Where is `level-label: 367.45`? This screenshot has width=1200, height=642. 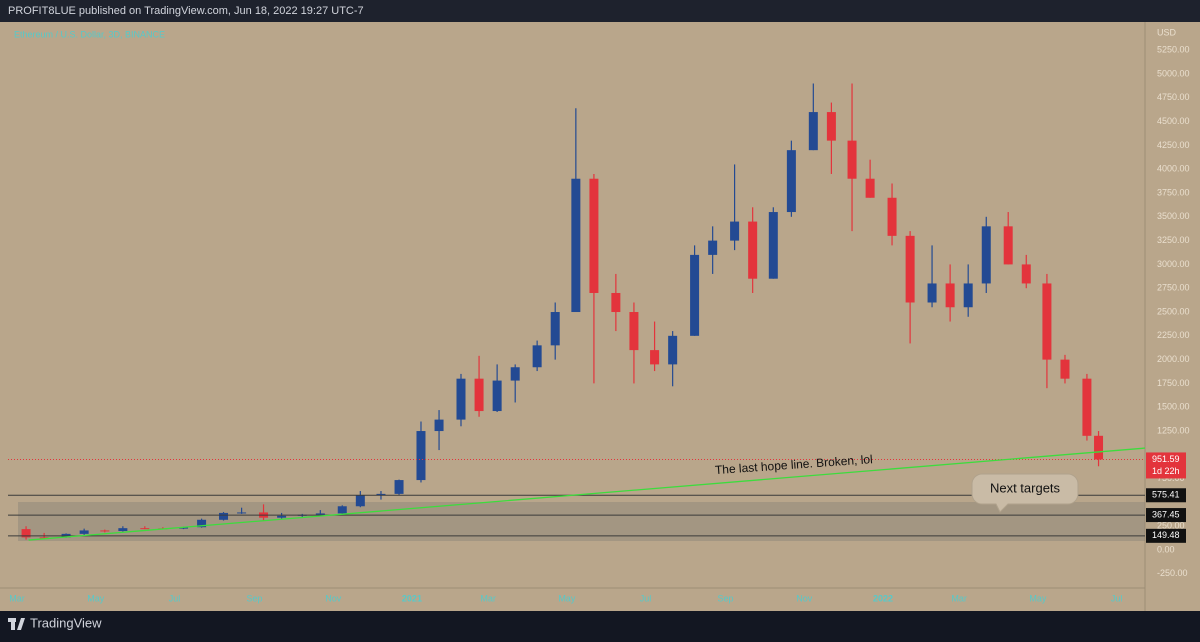
level-label: 367.45 is located at coordinates (1166, 514).